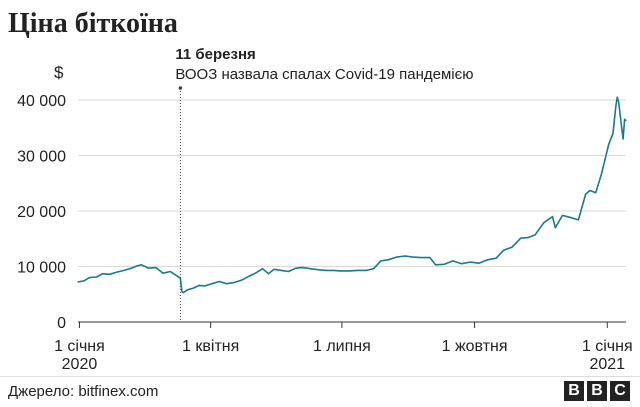 This screenshot has height=407, width=640. What do you see at coordinates (61, 323) in the screenshot?
I see `y-tick-label: 0` at bounding box center [61, 323].